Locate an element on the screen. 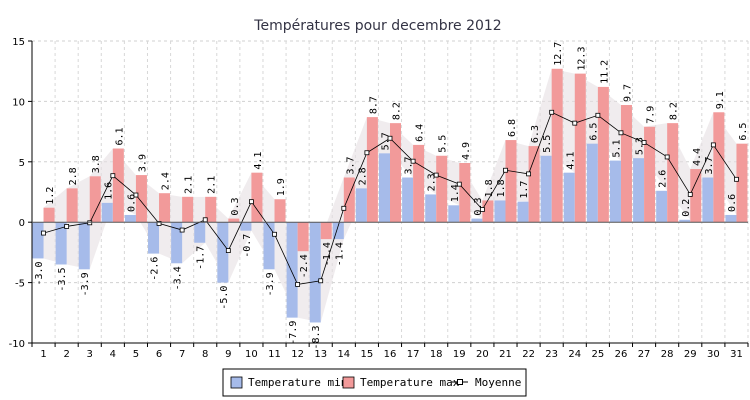 This screenshot has width=750, height=400. x-tick-label: 31 is located at coordinates (736, 354).